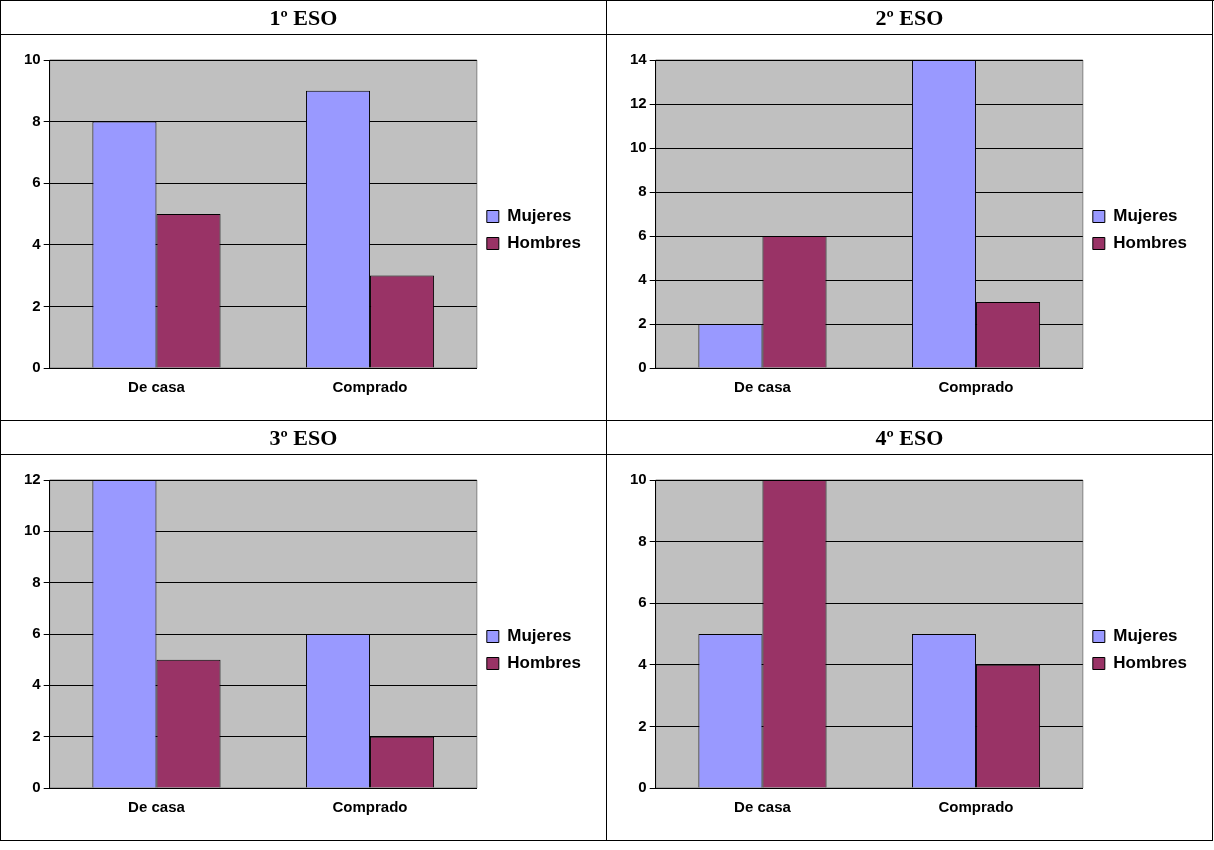  Describe the element at coordinates (639, 59) in the screenshot. I see `y-tick-label: 14` at that location.